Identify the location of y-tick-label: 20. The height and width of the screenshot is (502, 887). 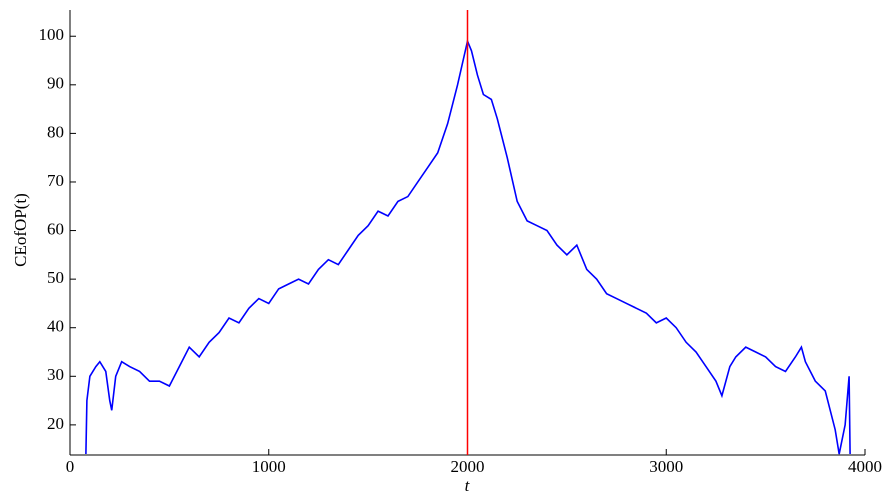
(55, 423).